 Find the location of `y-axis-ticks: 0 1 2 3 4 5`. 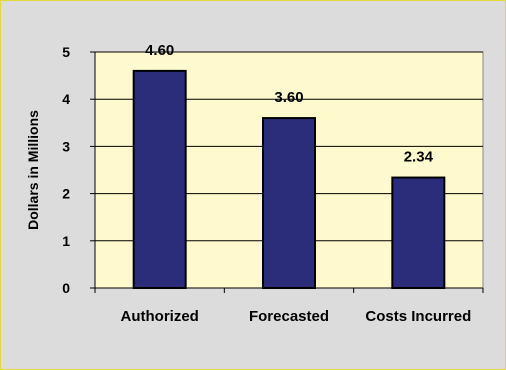

y-axis-ticks: 0 1 2 3 4 5 is located at coordinates (78, 170).